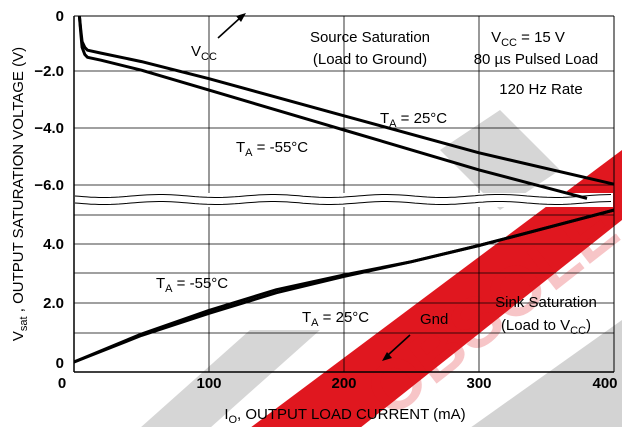  What do you see at coordinates (546, 302) in the screenshot?
I see `sink-saturation-title: Sink Saturation` at bounding box center [546, 302].